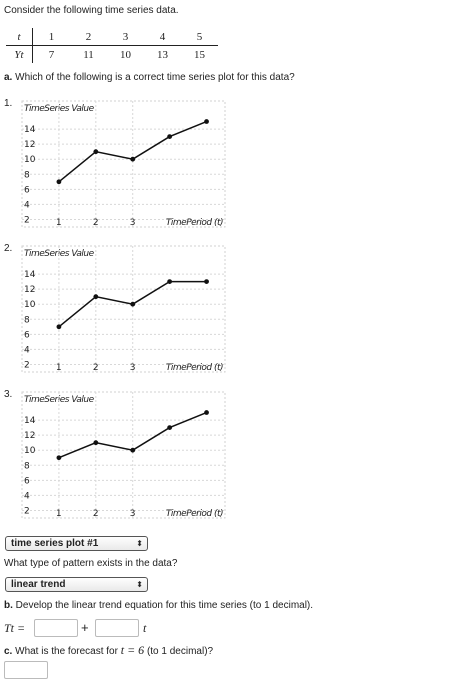  What do you see at coordinates (19, 54) in the screenshot?
I see `y-label: Yt` at bounding box center [19, 54].